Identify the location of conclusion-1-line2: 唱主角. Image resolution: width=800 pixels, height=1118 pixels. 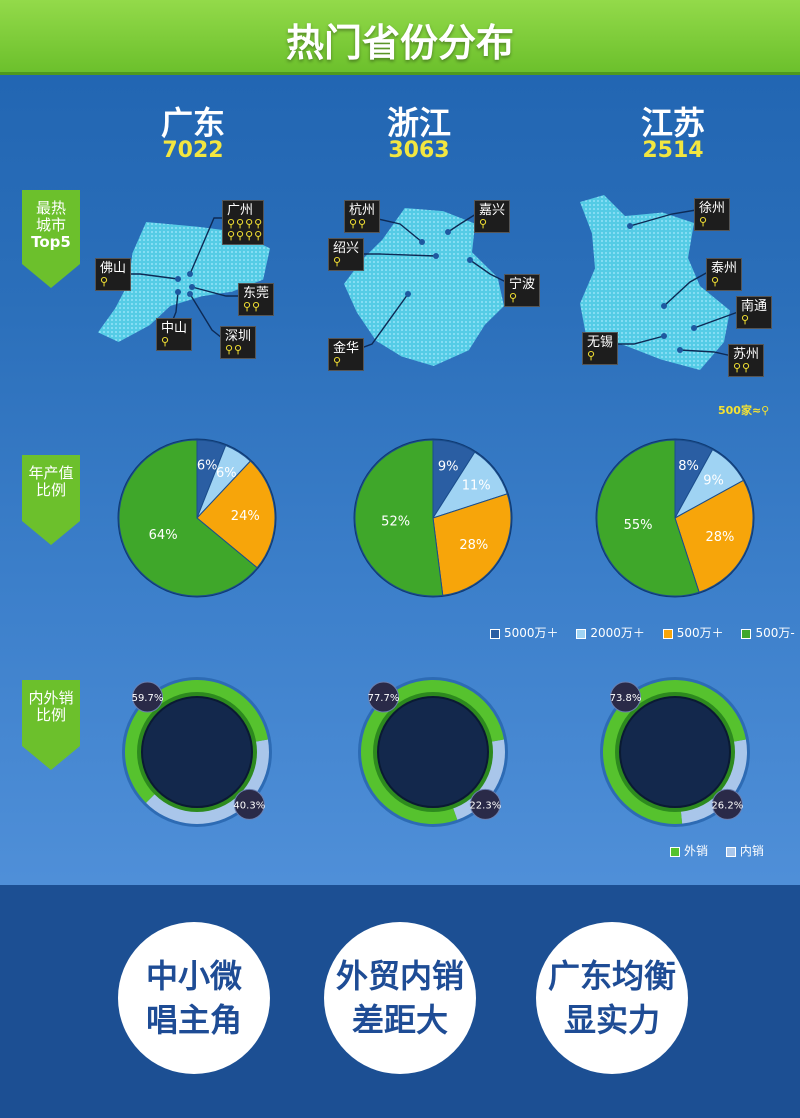
(193, 1020).